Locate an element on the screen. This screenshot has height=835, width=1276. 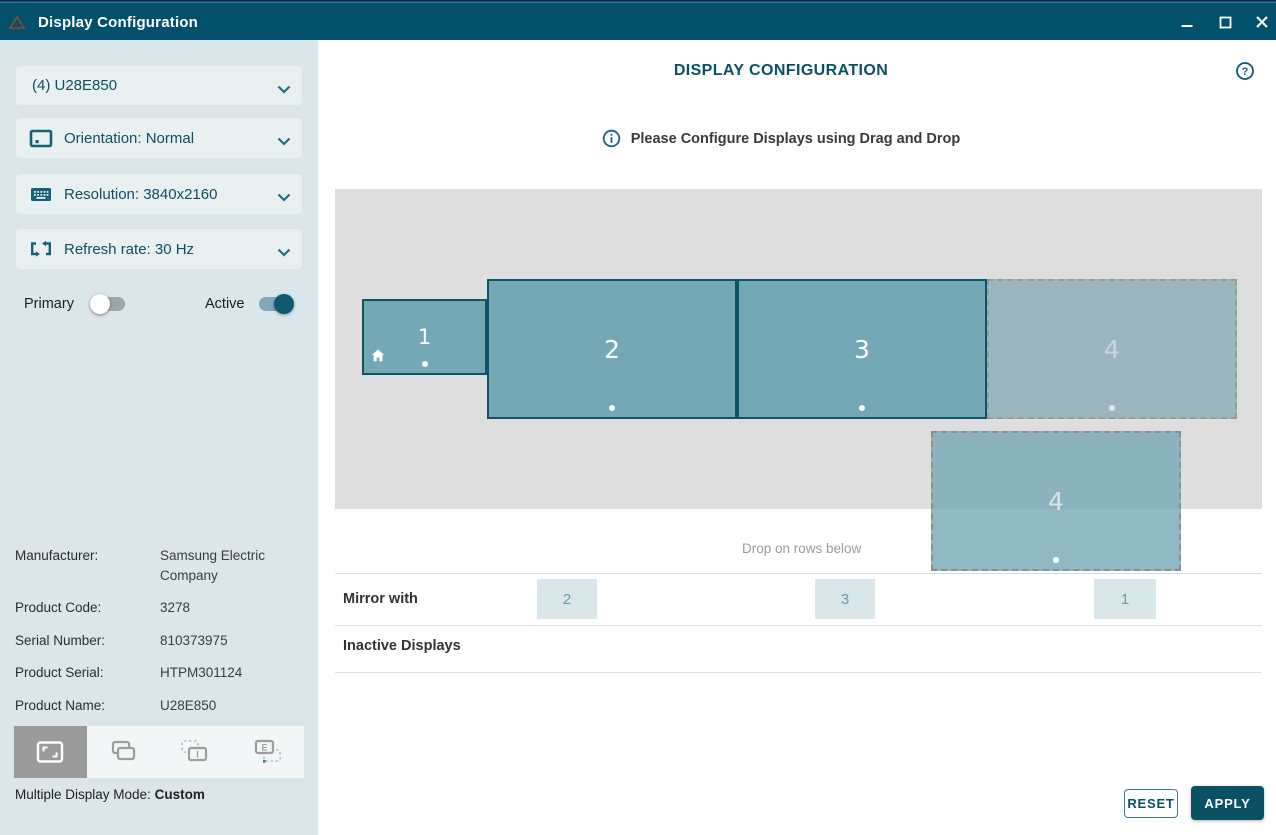
info-row-product-name: Product Name: U28E850 is located at coordinates (162, 706).